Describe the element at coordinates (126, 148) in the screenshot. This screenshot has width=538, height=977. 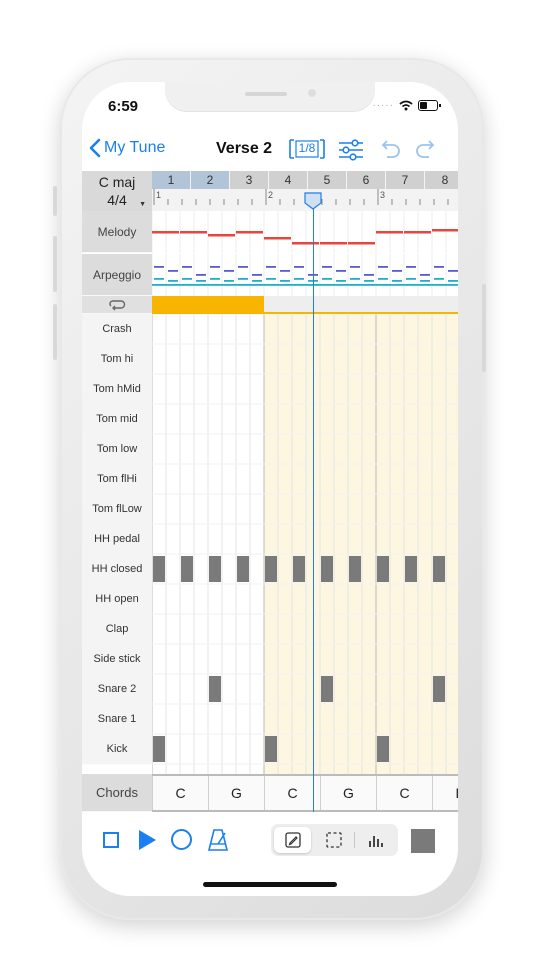
I see `back-button: My Tune` at that location.